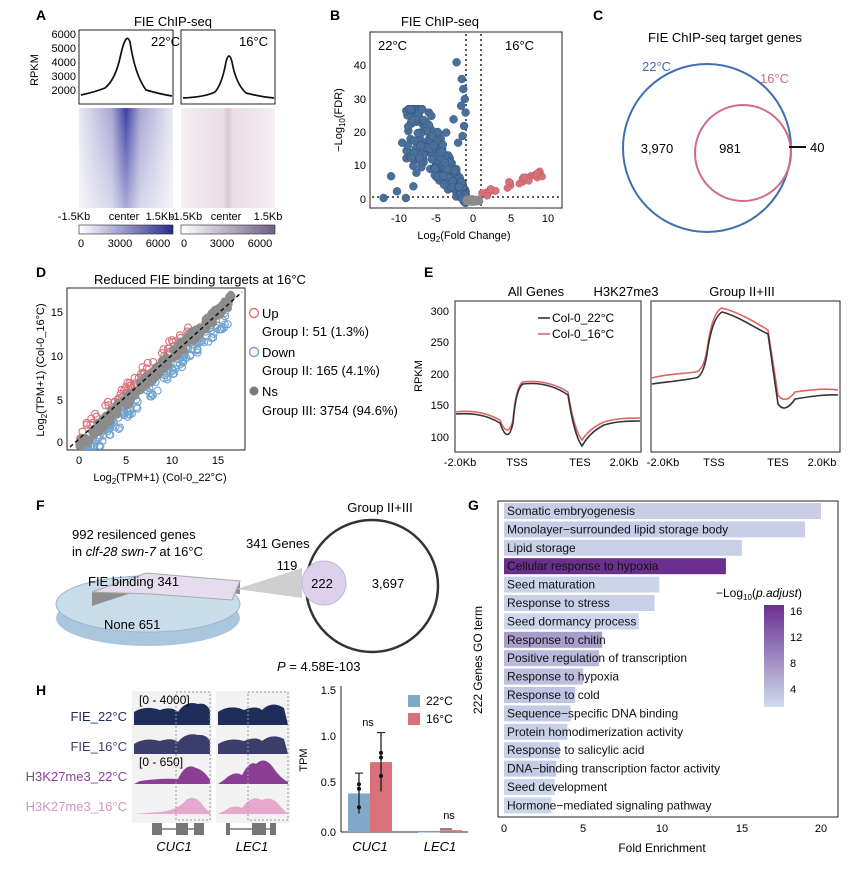 Image resolution: width=860 pixels, height=872 pixels. Describe the element at coordinates (328, 737) in the screenshot. I see `tpm-ytick: 1.0` at that location.